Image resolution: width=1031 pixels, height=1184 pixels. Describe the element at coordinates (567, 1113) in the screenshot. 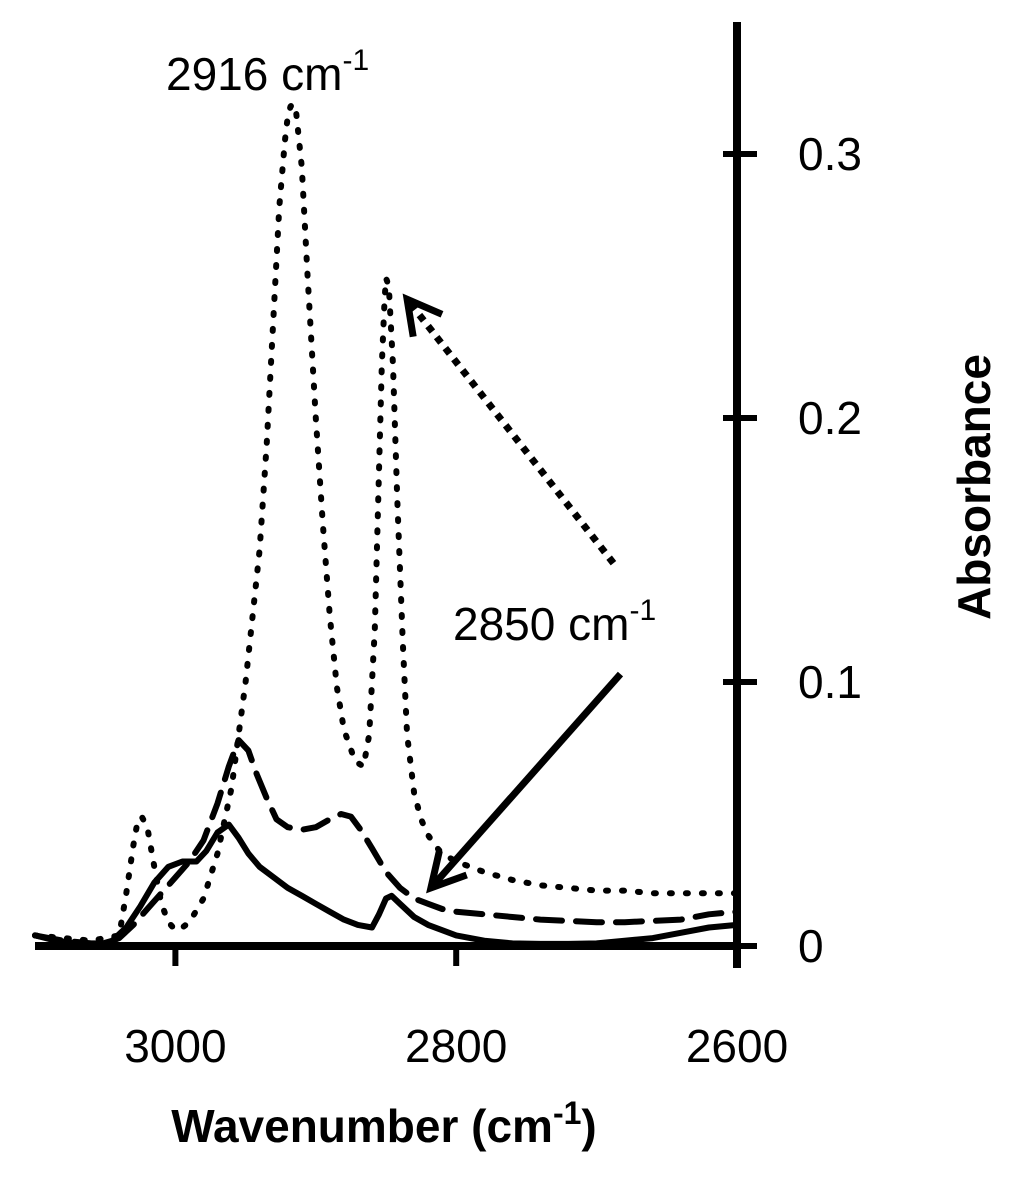

I see `x-axis-title-superscript: -1` at that location.